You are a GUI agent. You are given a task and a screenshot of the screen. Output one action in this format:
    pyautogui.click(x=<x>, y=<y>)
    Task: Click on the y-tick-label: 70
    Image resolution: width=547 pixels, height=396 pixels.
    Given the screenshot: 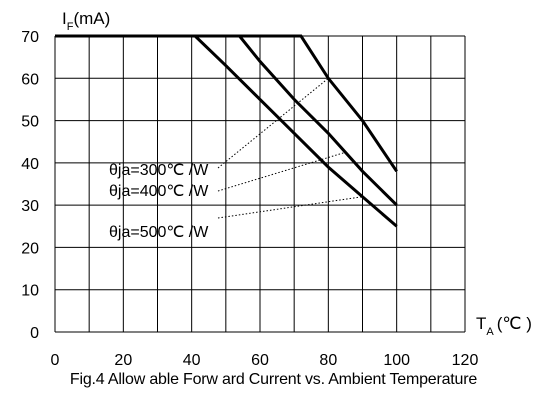 What is the action you would take?
    pyautogui.click(x=30, y=37)
    